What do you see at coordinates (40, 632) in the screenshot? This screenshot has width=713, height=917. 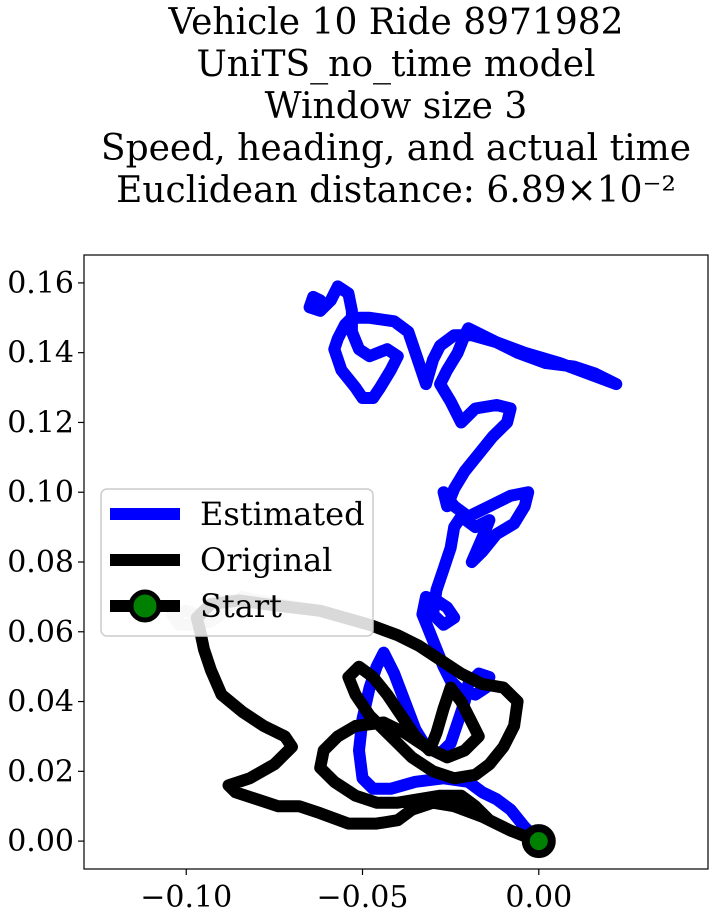 I see `y-tick-label: 0.06` at bounding box center [40, 632].